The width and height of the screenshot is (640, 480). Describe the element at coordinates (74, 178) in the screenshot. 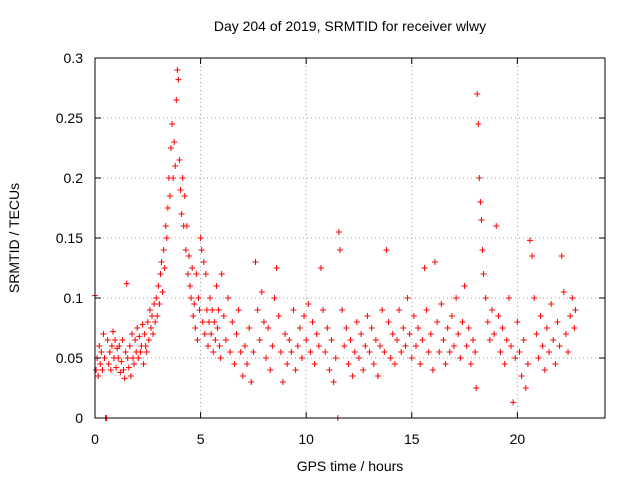

I see `y-tick-label: 0.2` at that location.